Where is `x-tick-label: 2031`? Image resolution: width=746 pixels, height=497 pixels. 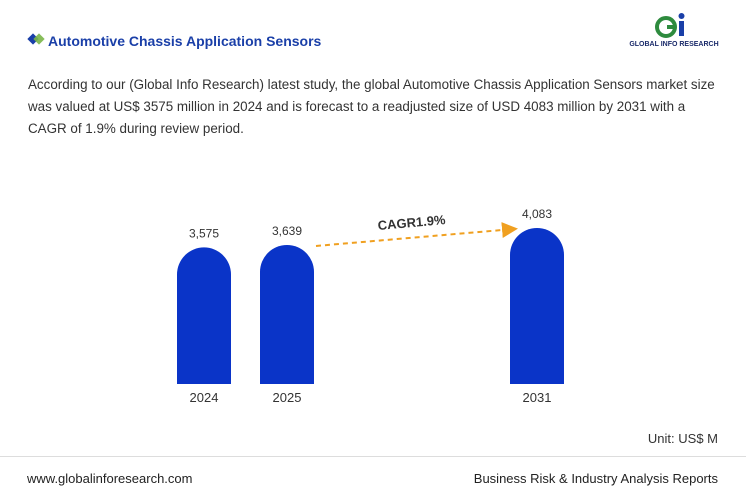
x-tick-label: 2031 is located at coordinates (537, 397).